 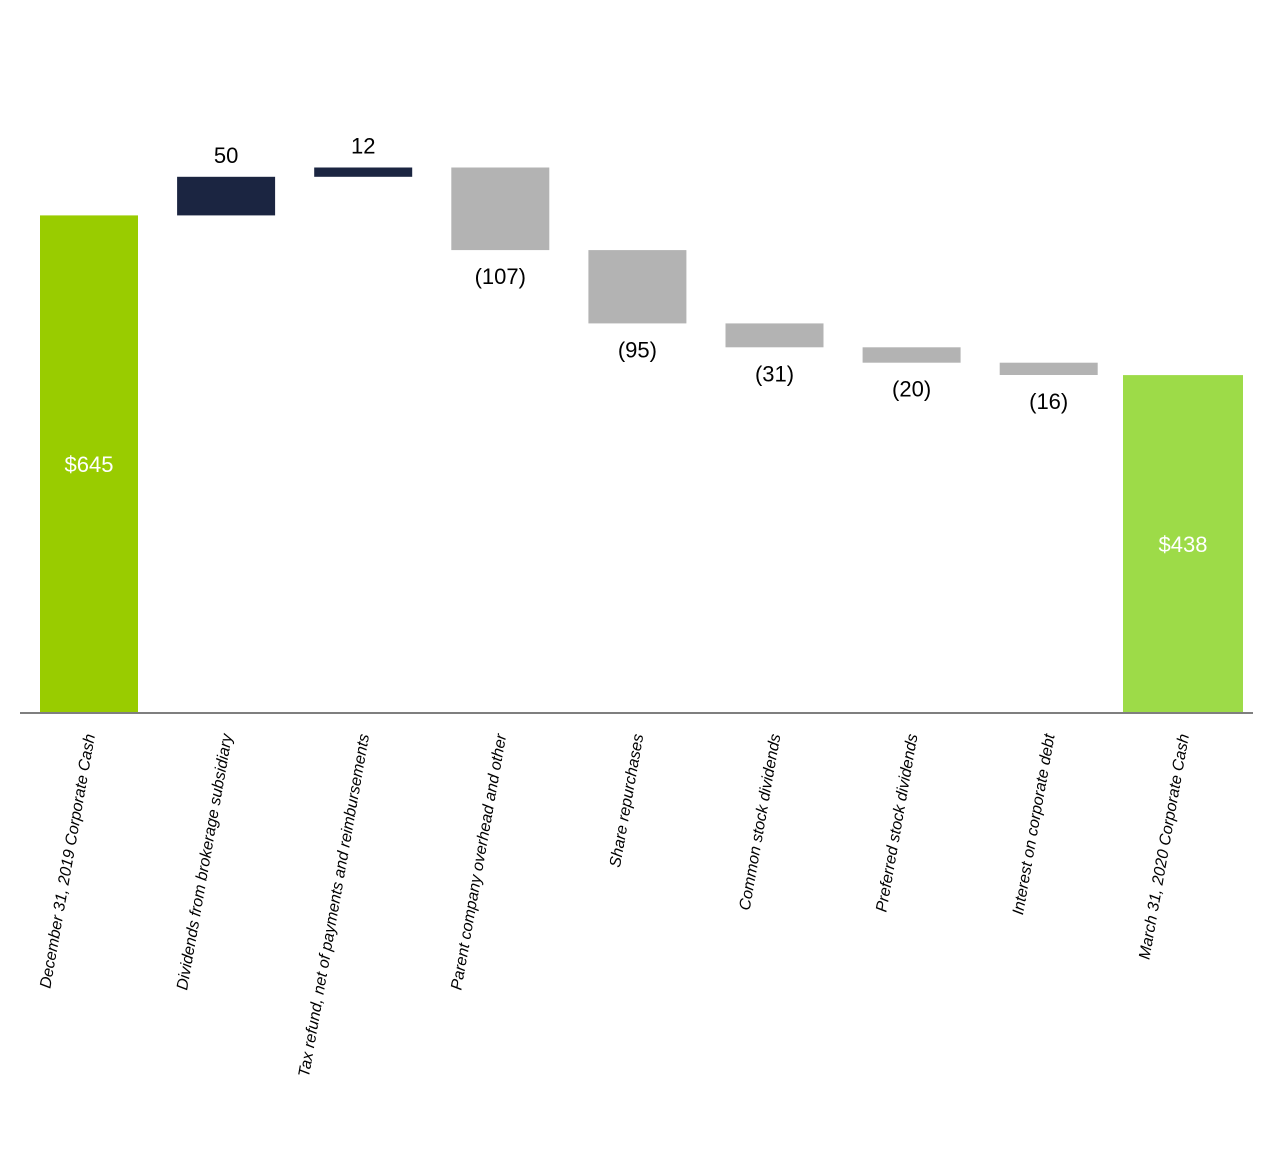 I want to click on data-label-3: 12, so click(x=363, y=146).